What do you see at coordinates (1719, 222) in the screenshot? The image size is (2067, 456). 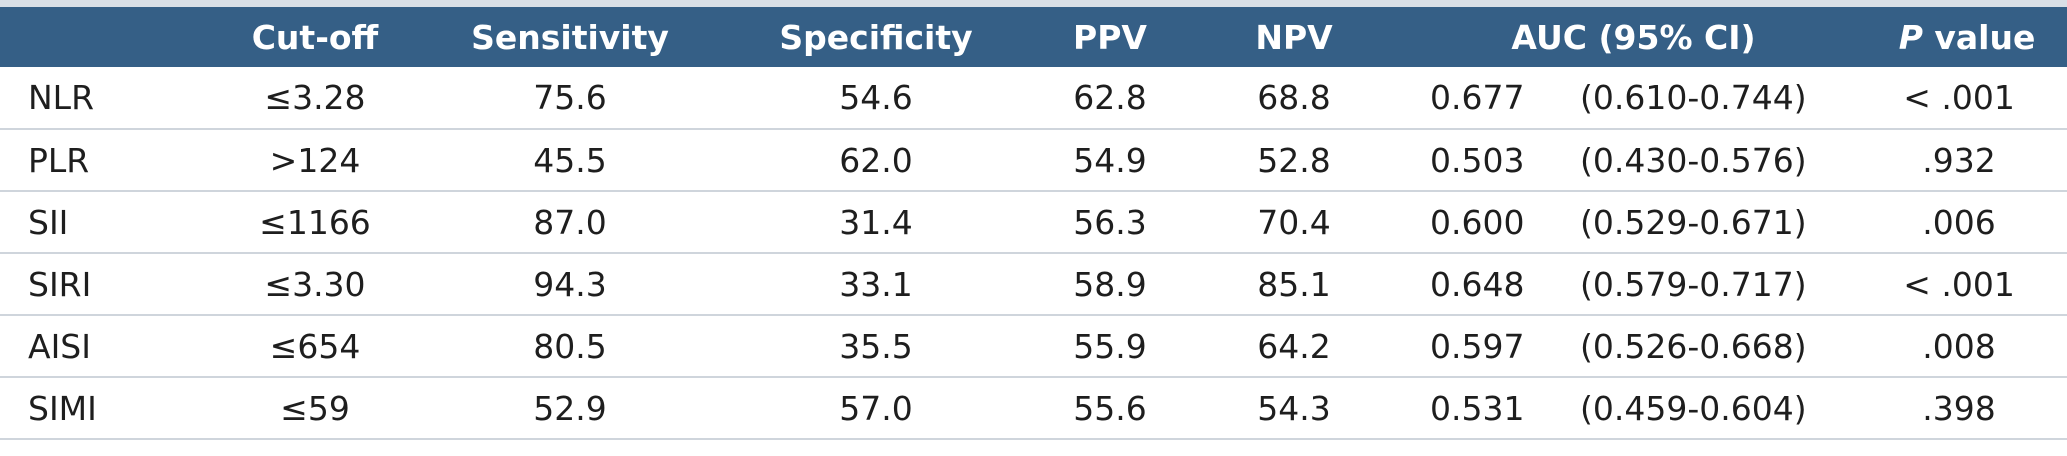 I see `cell-auc-ci: (0.529-0.671)` at bounding box center [1719, 222].